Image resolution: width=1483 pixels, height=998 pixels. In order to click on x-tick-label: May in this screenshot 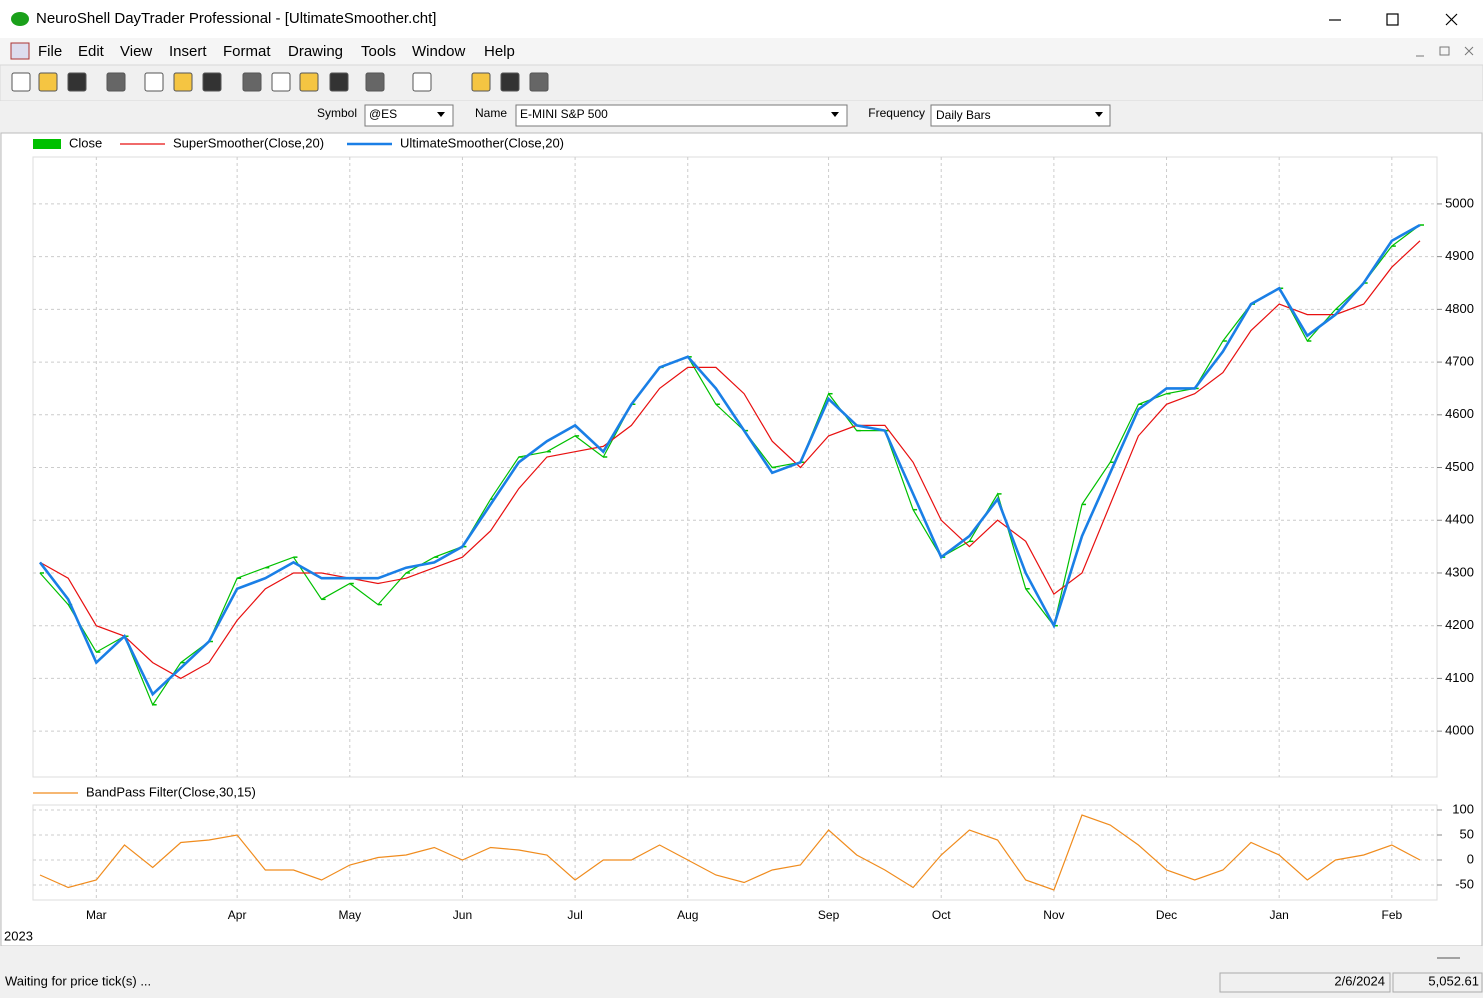, I will do `click(349, 915)`.